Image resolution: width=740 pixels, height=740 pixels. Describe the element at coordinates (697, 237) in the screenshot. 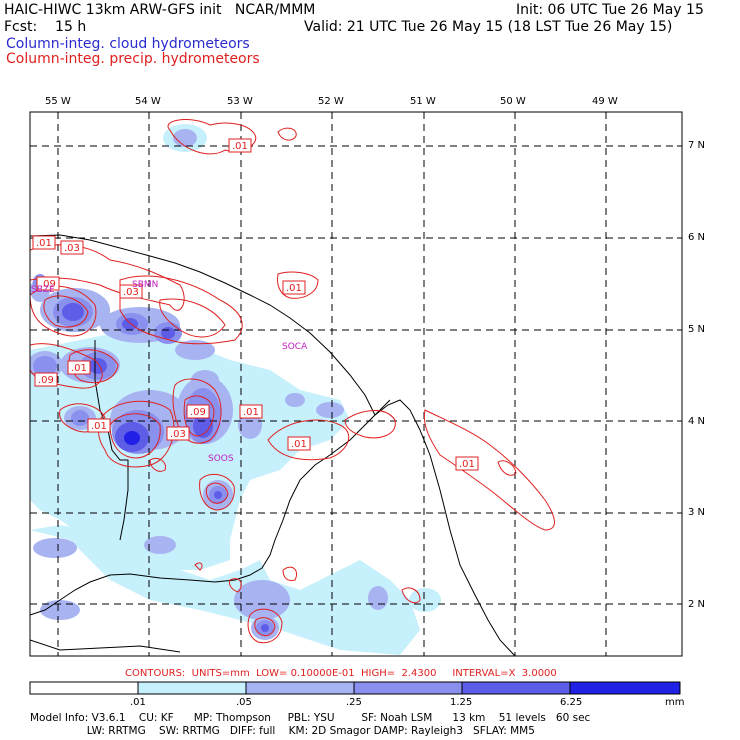

I see `lat-label-6n: 6 N` at that location.